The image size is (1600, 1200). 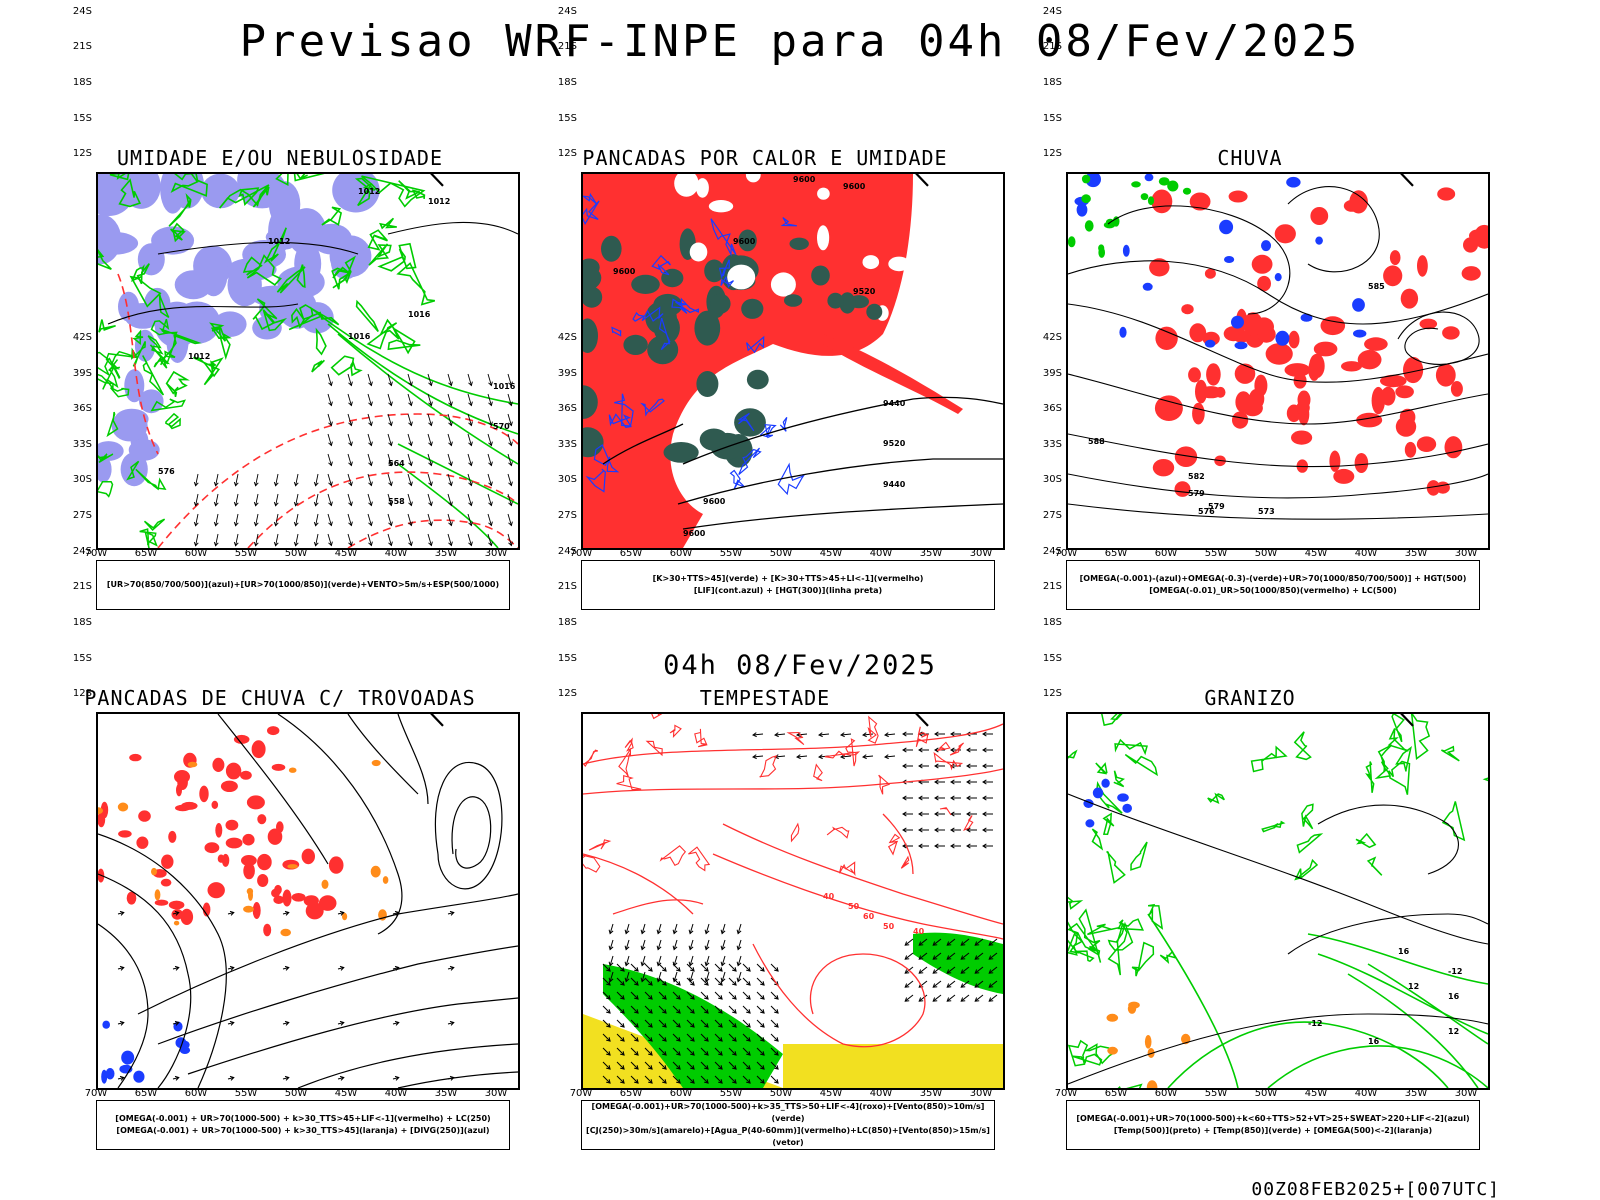 What do you see at coordinates (308, 361) in the screenshot?
I see `map-canvas: 1012 1012 1012 1016 1016 1016 1012 576 570 564 558` at bounding box center [308, 361].